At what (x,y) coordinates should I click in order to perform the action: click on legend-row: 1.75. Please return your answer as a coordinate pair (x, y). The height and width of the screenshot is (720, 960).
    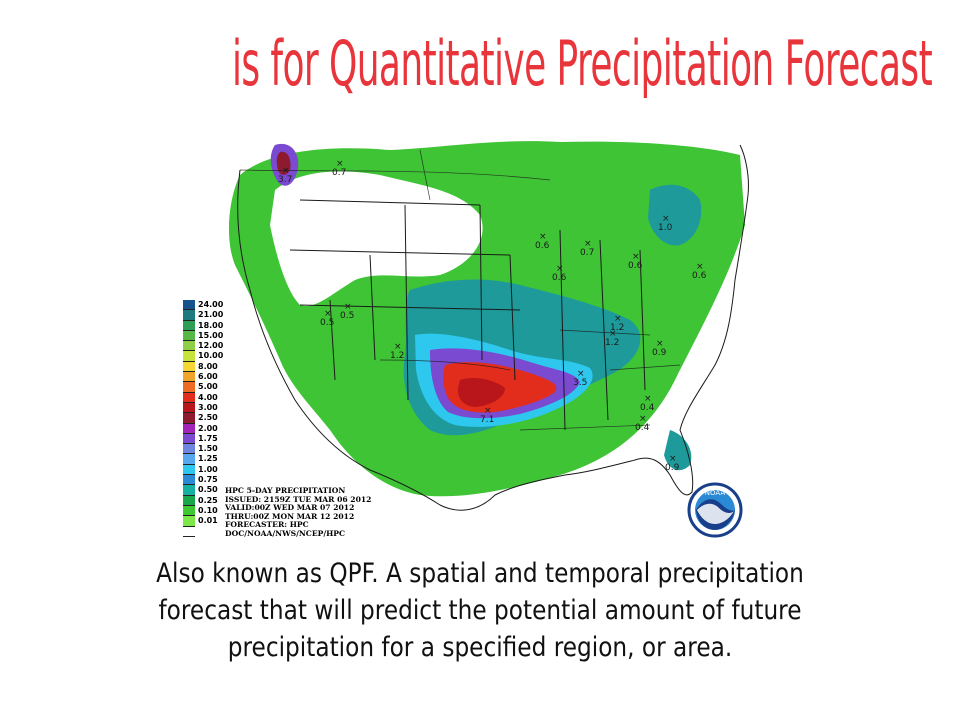
    Looking at the image, I should click on (214, 439).